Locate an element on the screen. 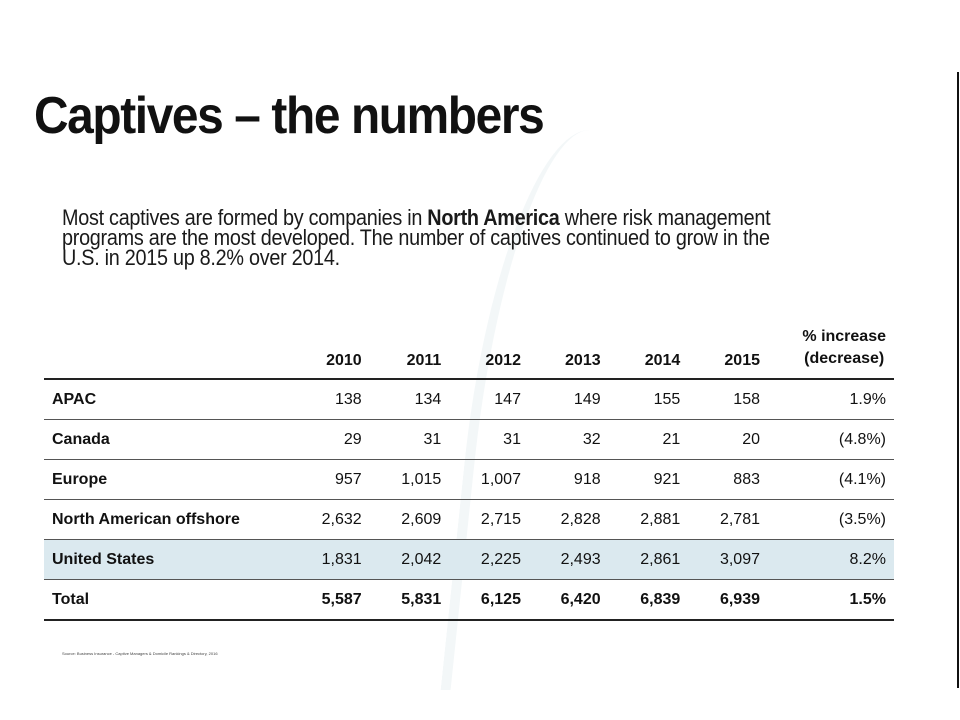 Image resolution: width=960 pixels, height=720 pixels. table-row: APAC 138 134 147 149 155 158 1.9% is located at coordinates (469, 399).